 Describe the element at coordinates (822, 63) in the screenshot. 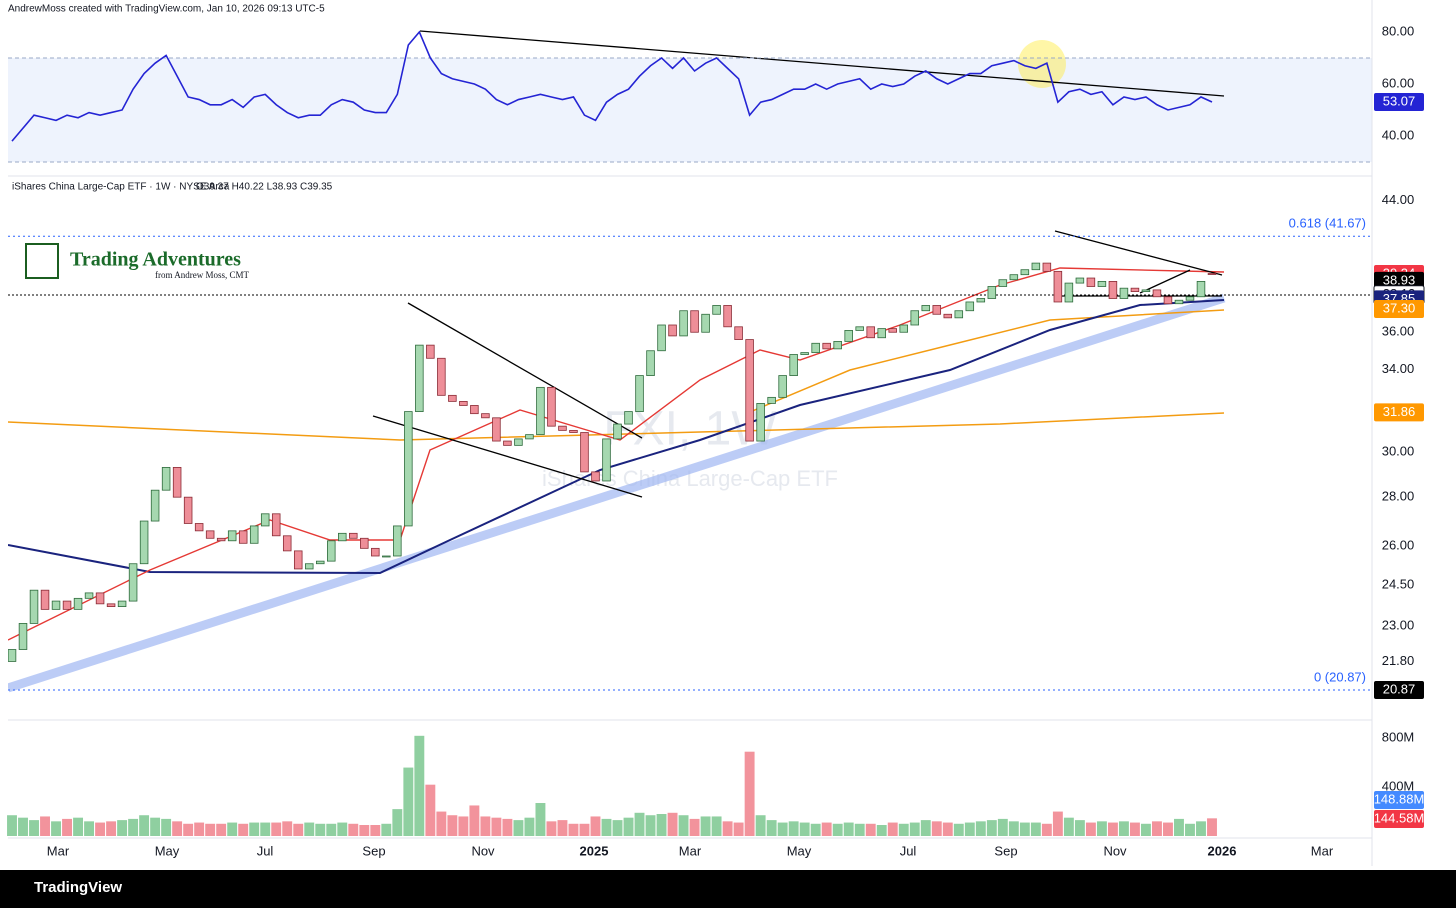

I see `trendline` at that location.